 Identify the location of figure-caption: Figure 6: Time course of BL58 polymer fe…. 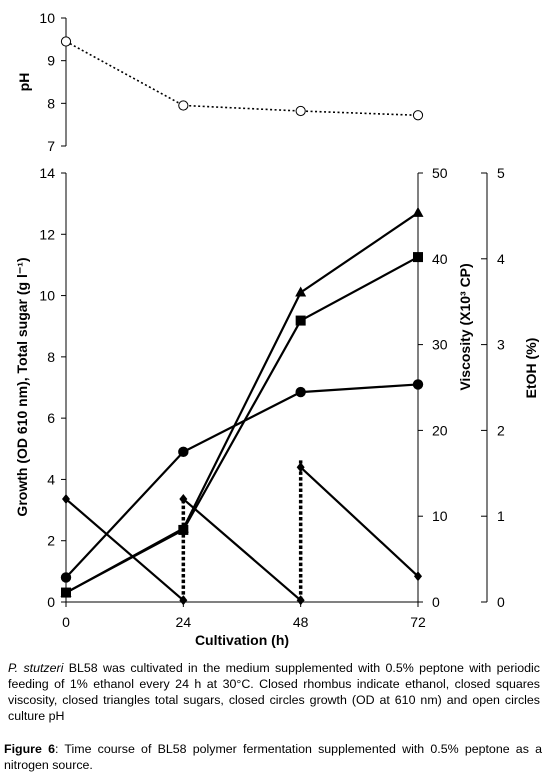
(273, 757).